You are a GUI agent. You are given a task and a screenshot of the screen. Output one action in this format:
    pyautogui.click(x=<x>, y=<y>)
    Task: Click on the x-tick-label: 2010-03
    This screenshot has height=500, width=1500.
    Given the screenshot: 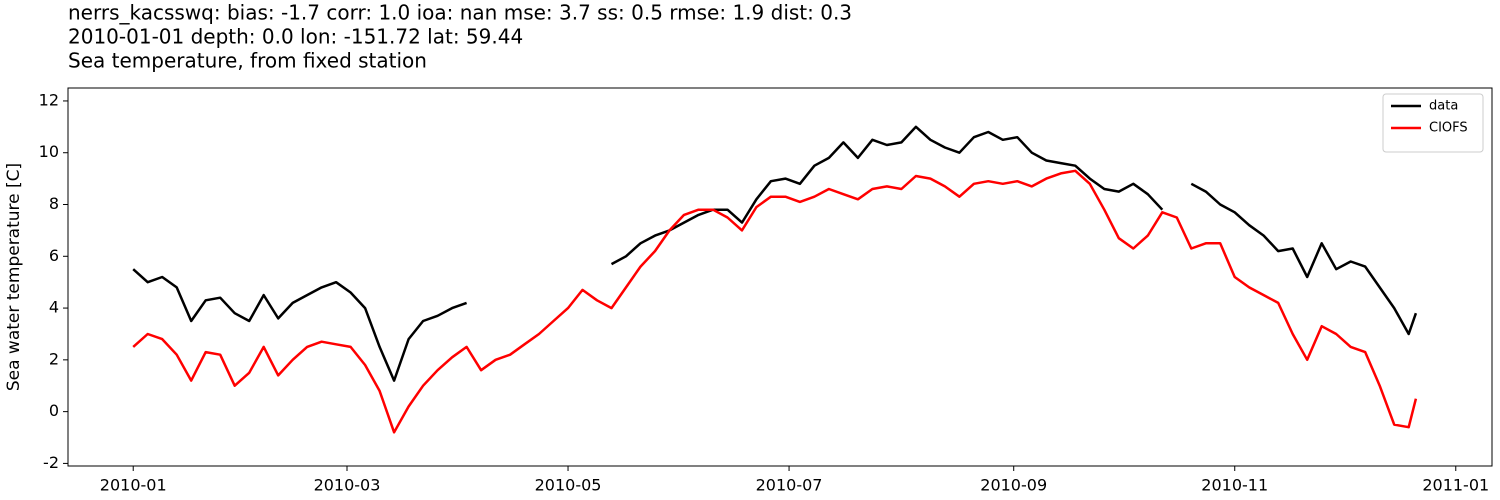 What is the action you would take?
    pyautogui.click(x=347, y=485)
    